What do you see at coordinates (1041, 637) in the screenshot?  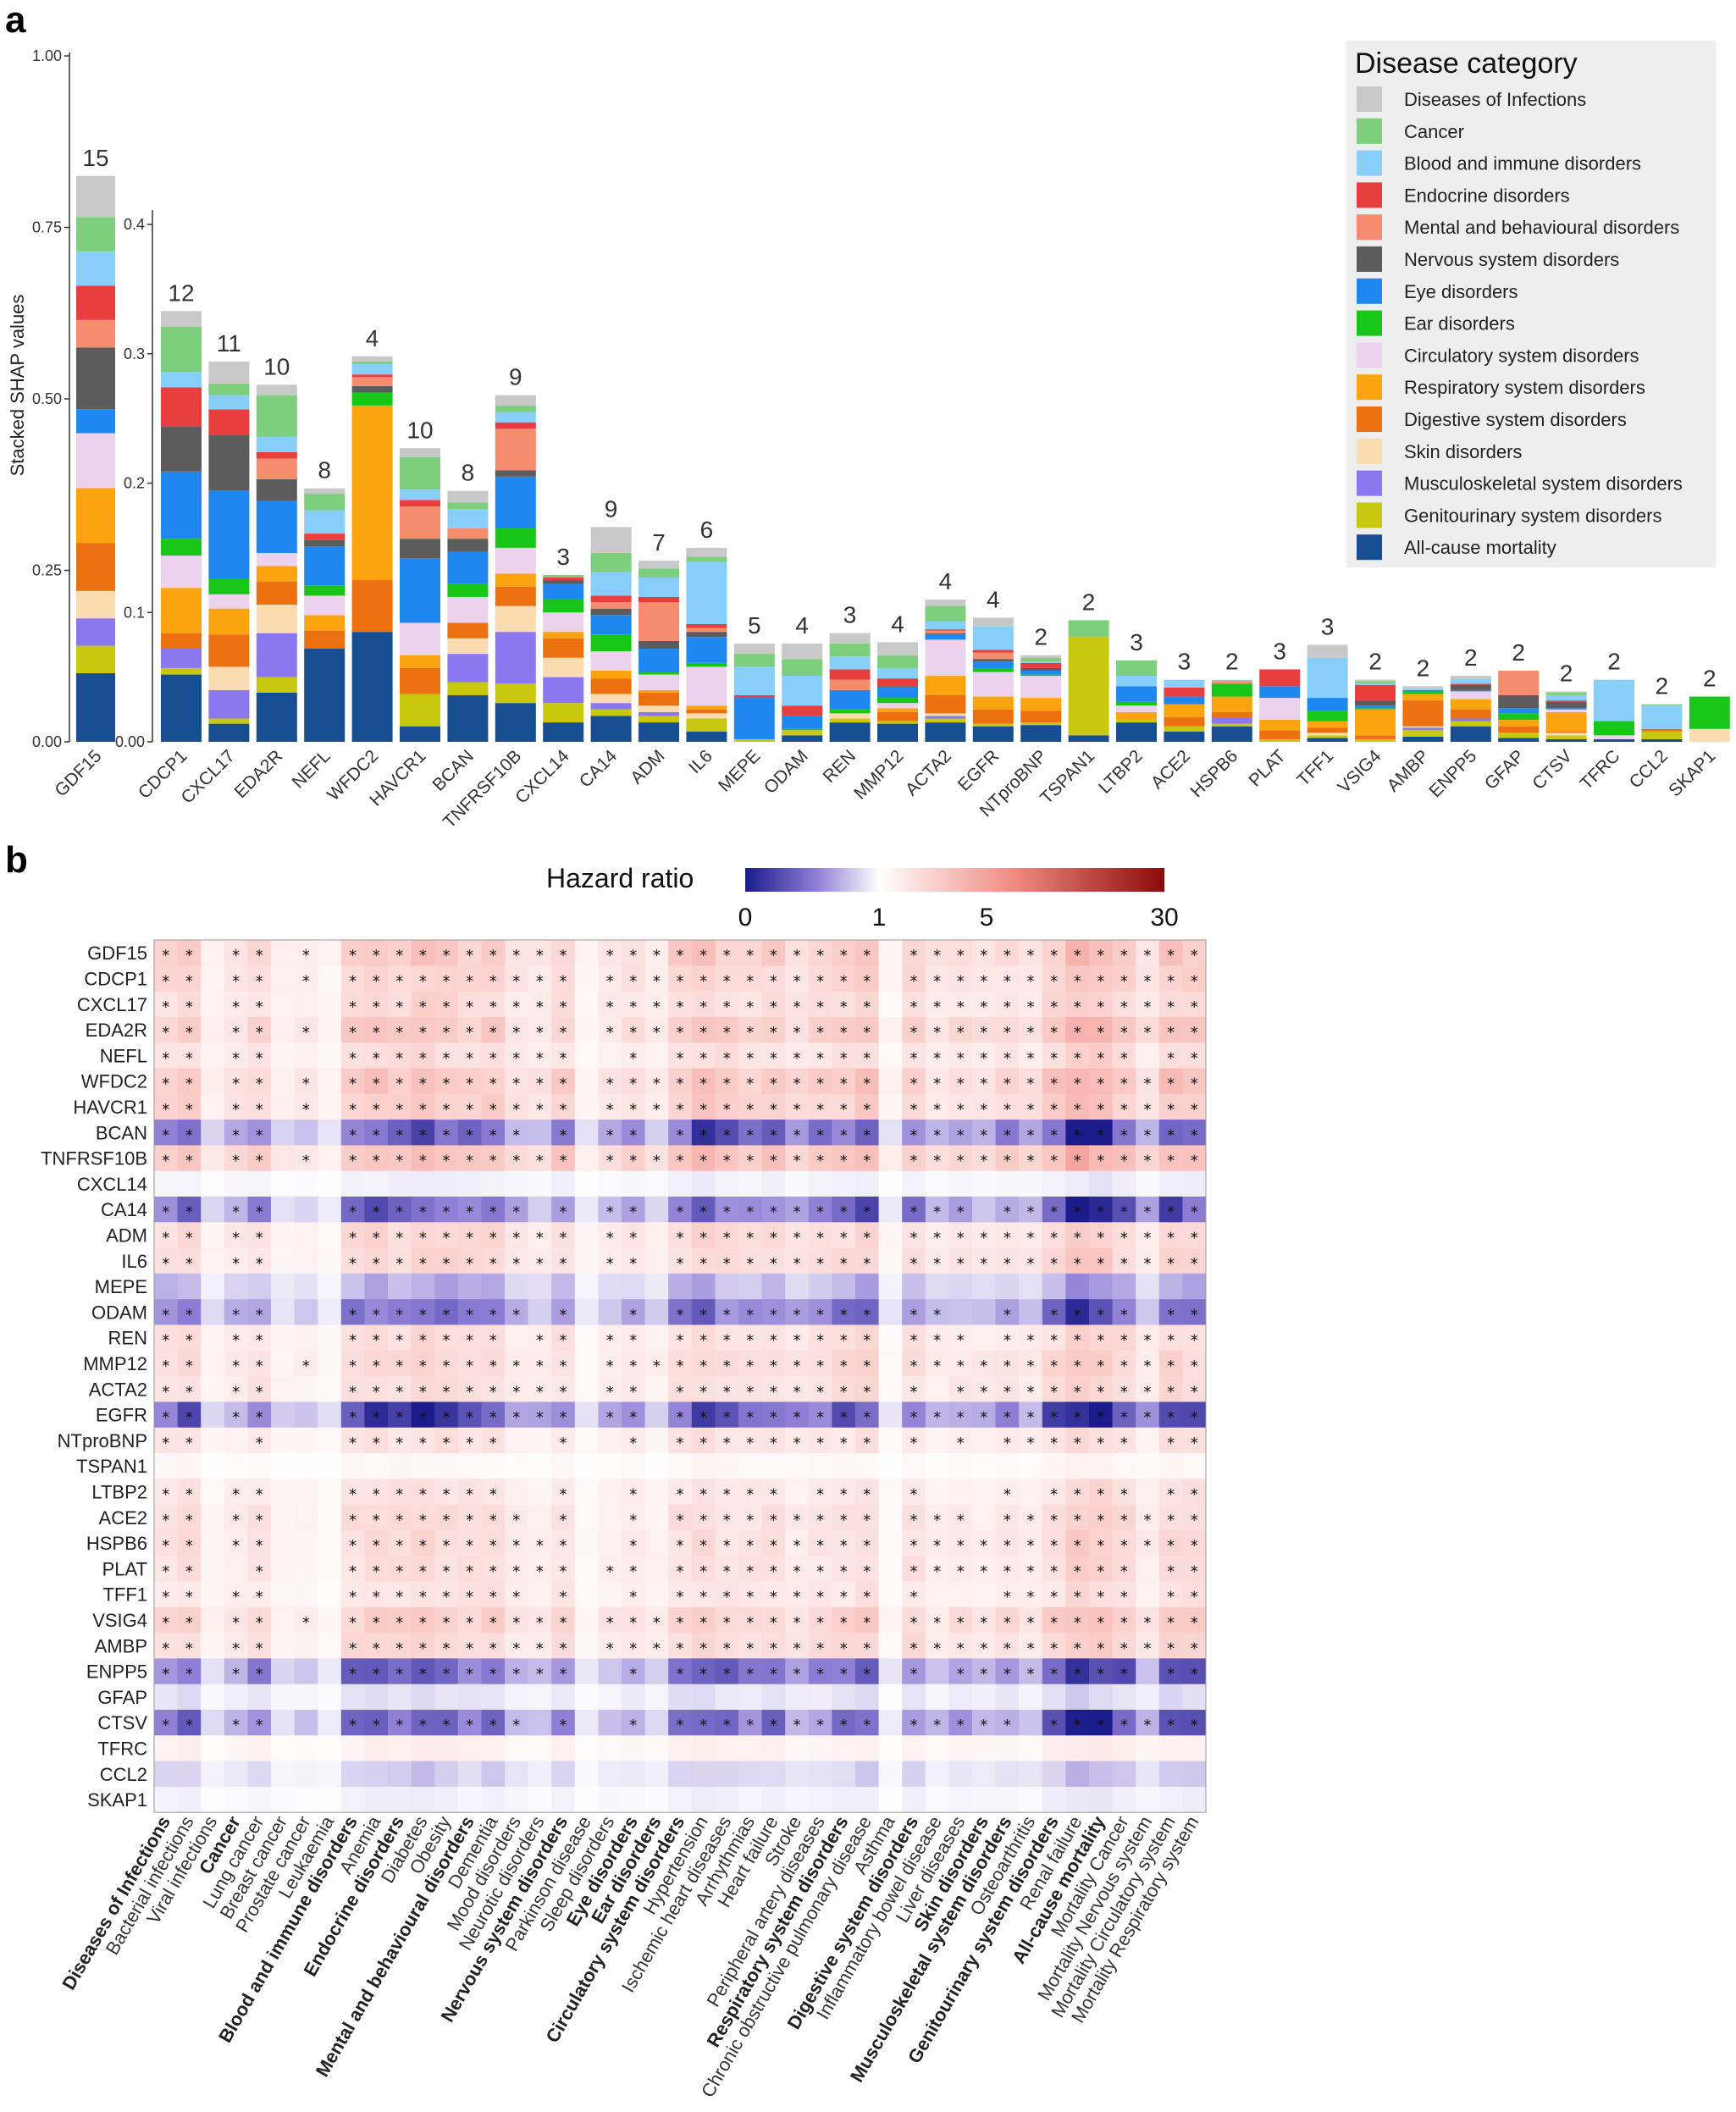 I see `bar-count-label: 2` at bounding box center [1041, 637].